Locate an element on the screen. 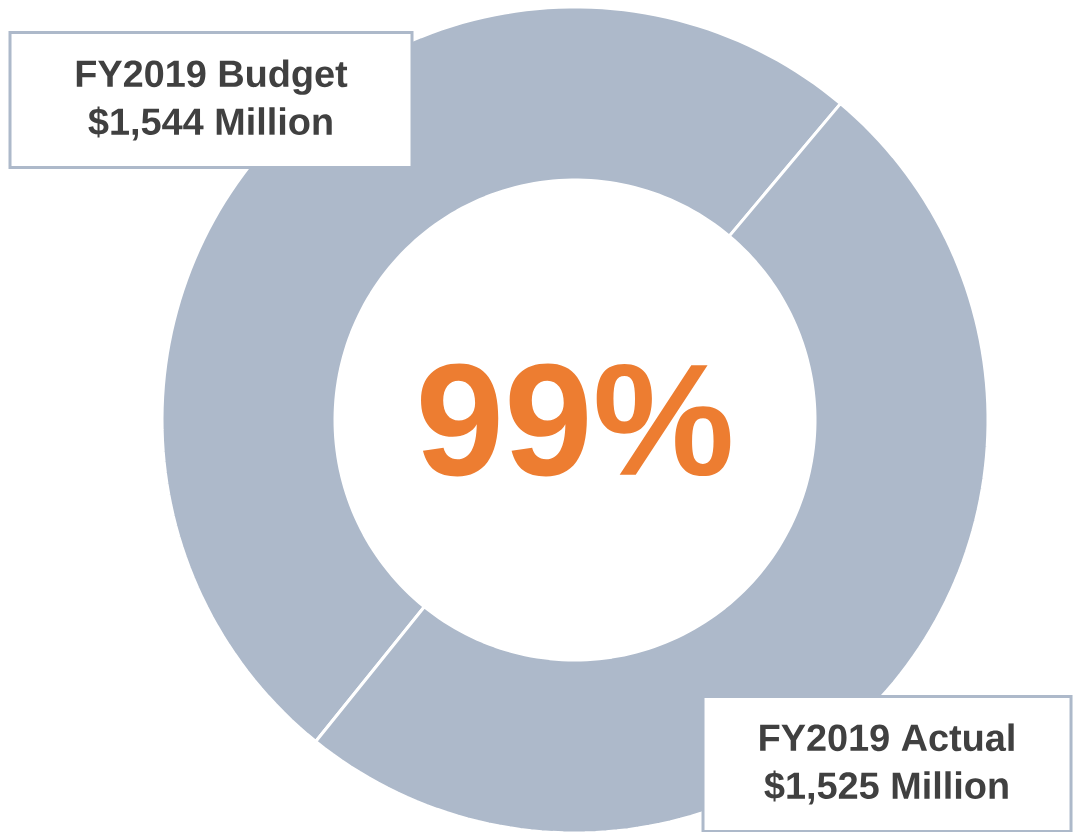 The width and height of the screenshot is (1073, 832). data-label: $1,544 Million is located at coordinates (210, 123).